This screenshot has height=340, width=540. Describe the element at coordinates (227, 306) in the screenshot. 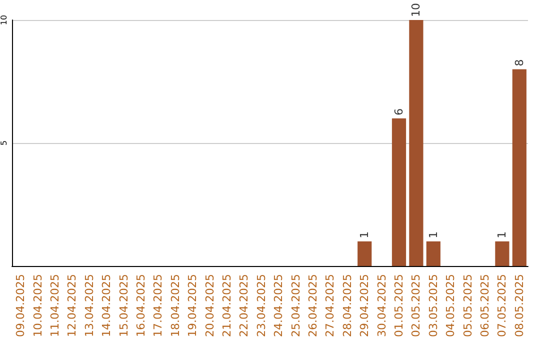

I see `x-tick-label: 21.04.2025` at that location.